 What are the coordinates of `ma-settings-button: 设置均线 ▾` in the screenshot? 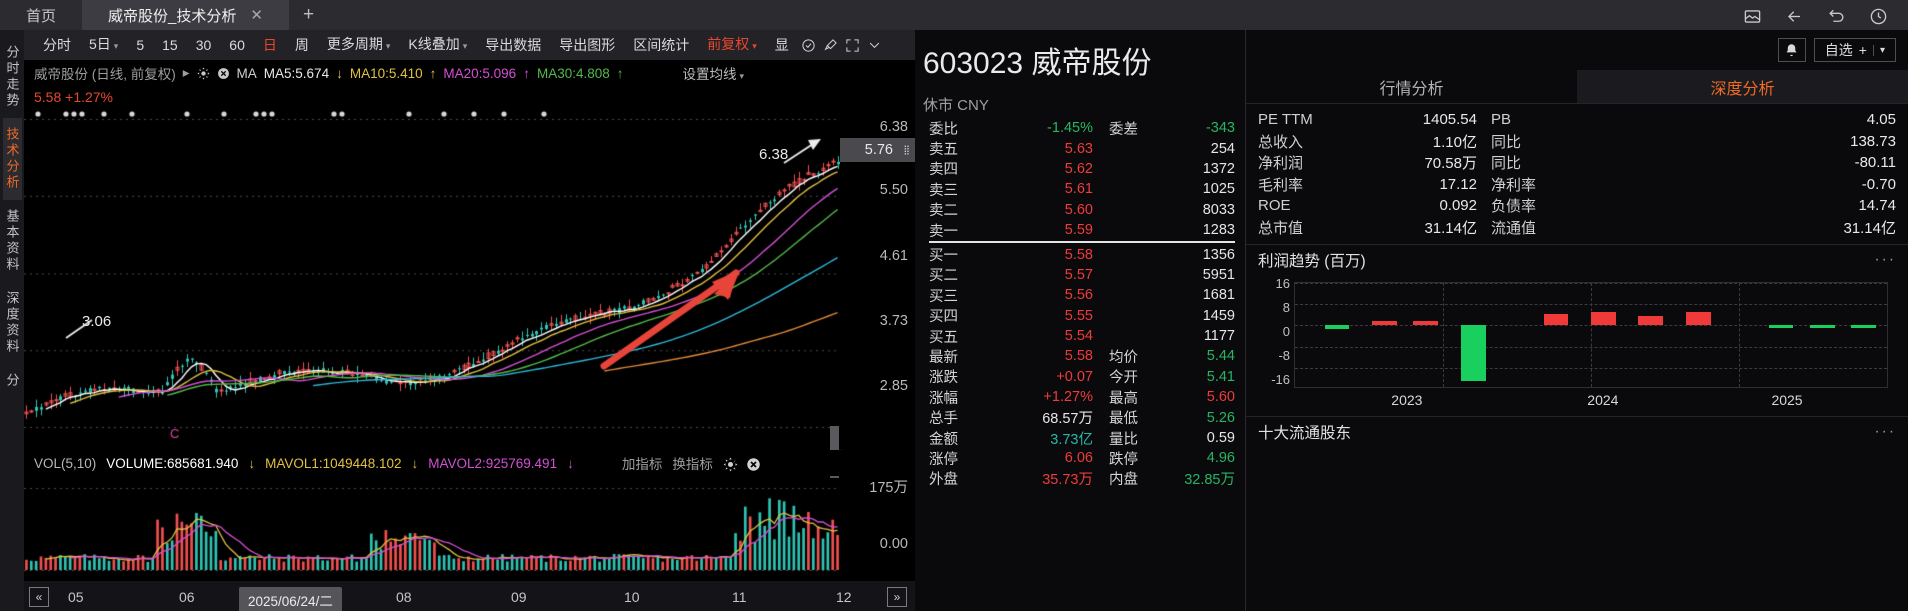 It's located at (714, 73).